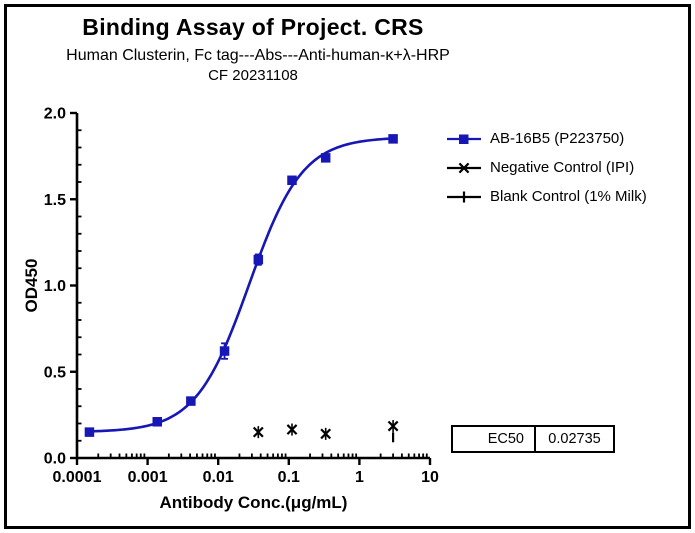  What do you see at coordinates (557, 138) in the screenshot?
I see `legend-label: AB-16B5 (P223750)` at bounding box center [557, 138].